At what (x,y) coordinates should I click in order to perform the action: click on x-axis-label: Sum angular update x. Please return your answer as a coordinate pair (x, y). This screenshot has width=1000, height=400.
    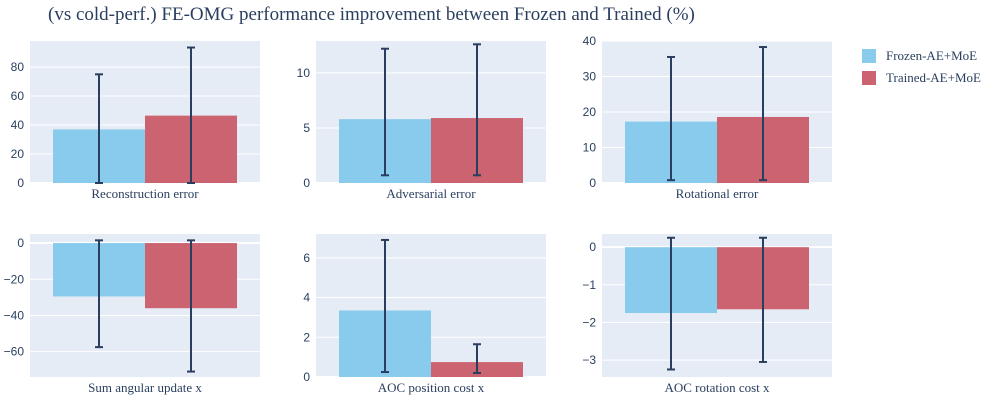
    Looking at the image, I should click on (145, 387).